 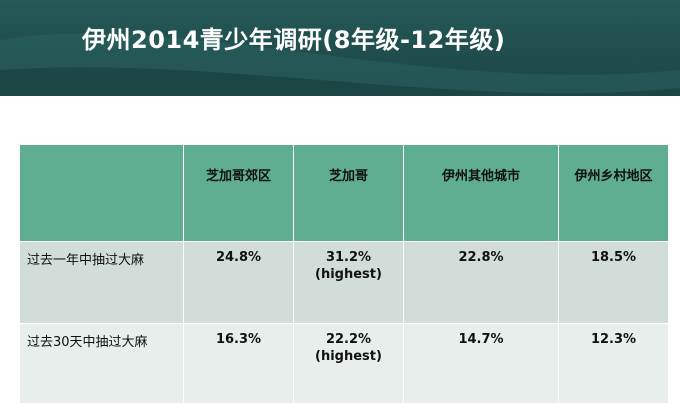 I want to click on value-cell: 22.2% (highest), so click(x=348, y=363).